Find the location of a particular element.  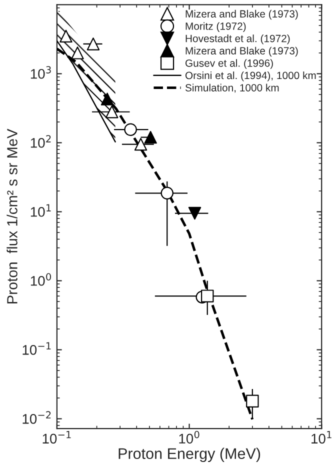

x-tick-label: 10$^{0}$ is located at coordinates (189, 437).